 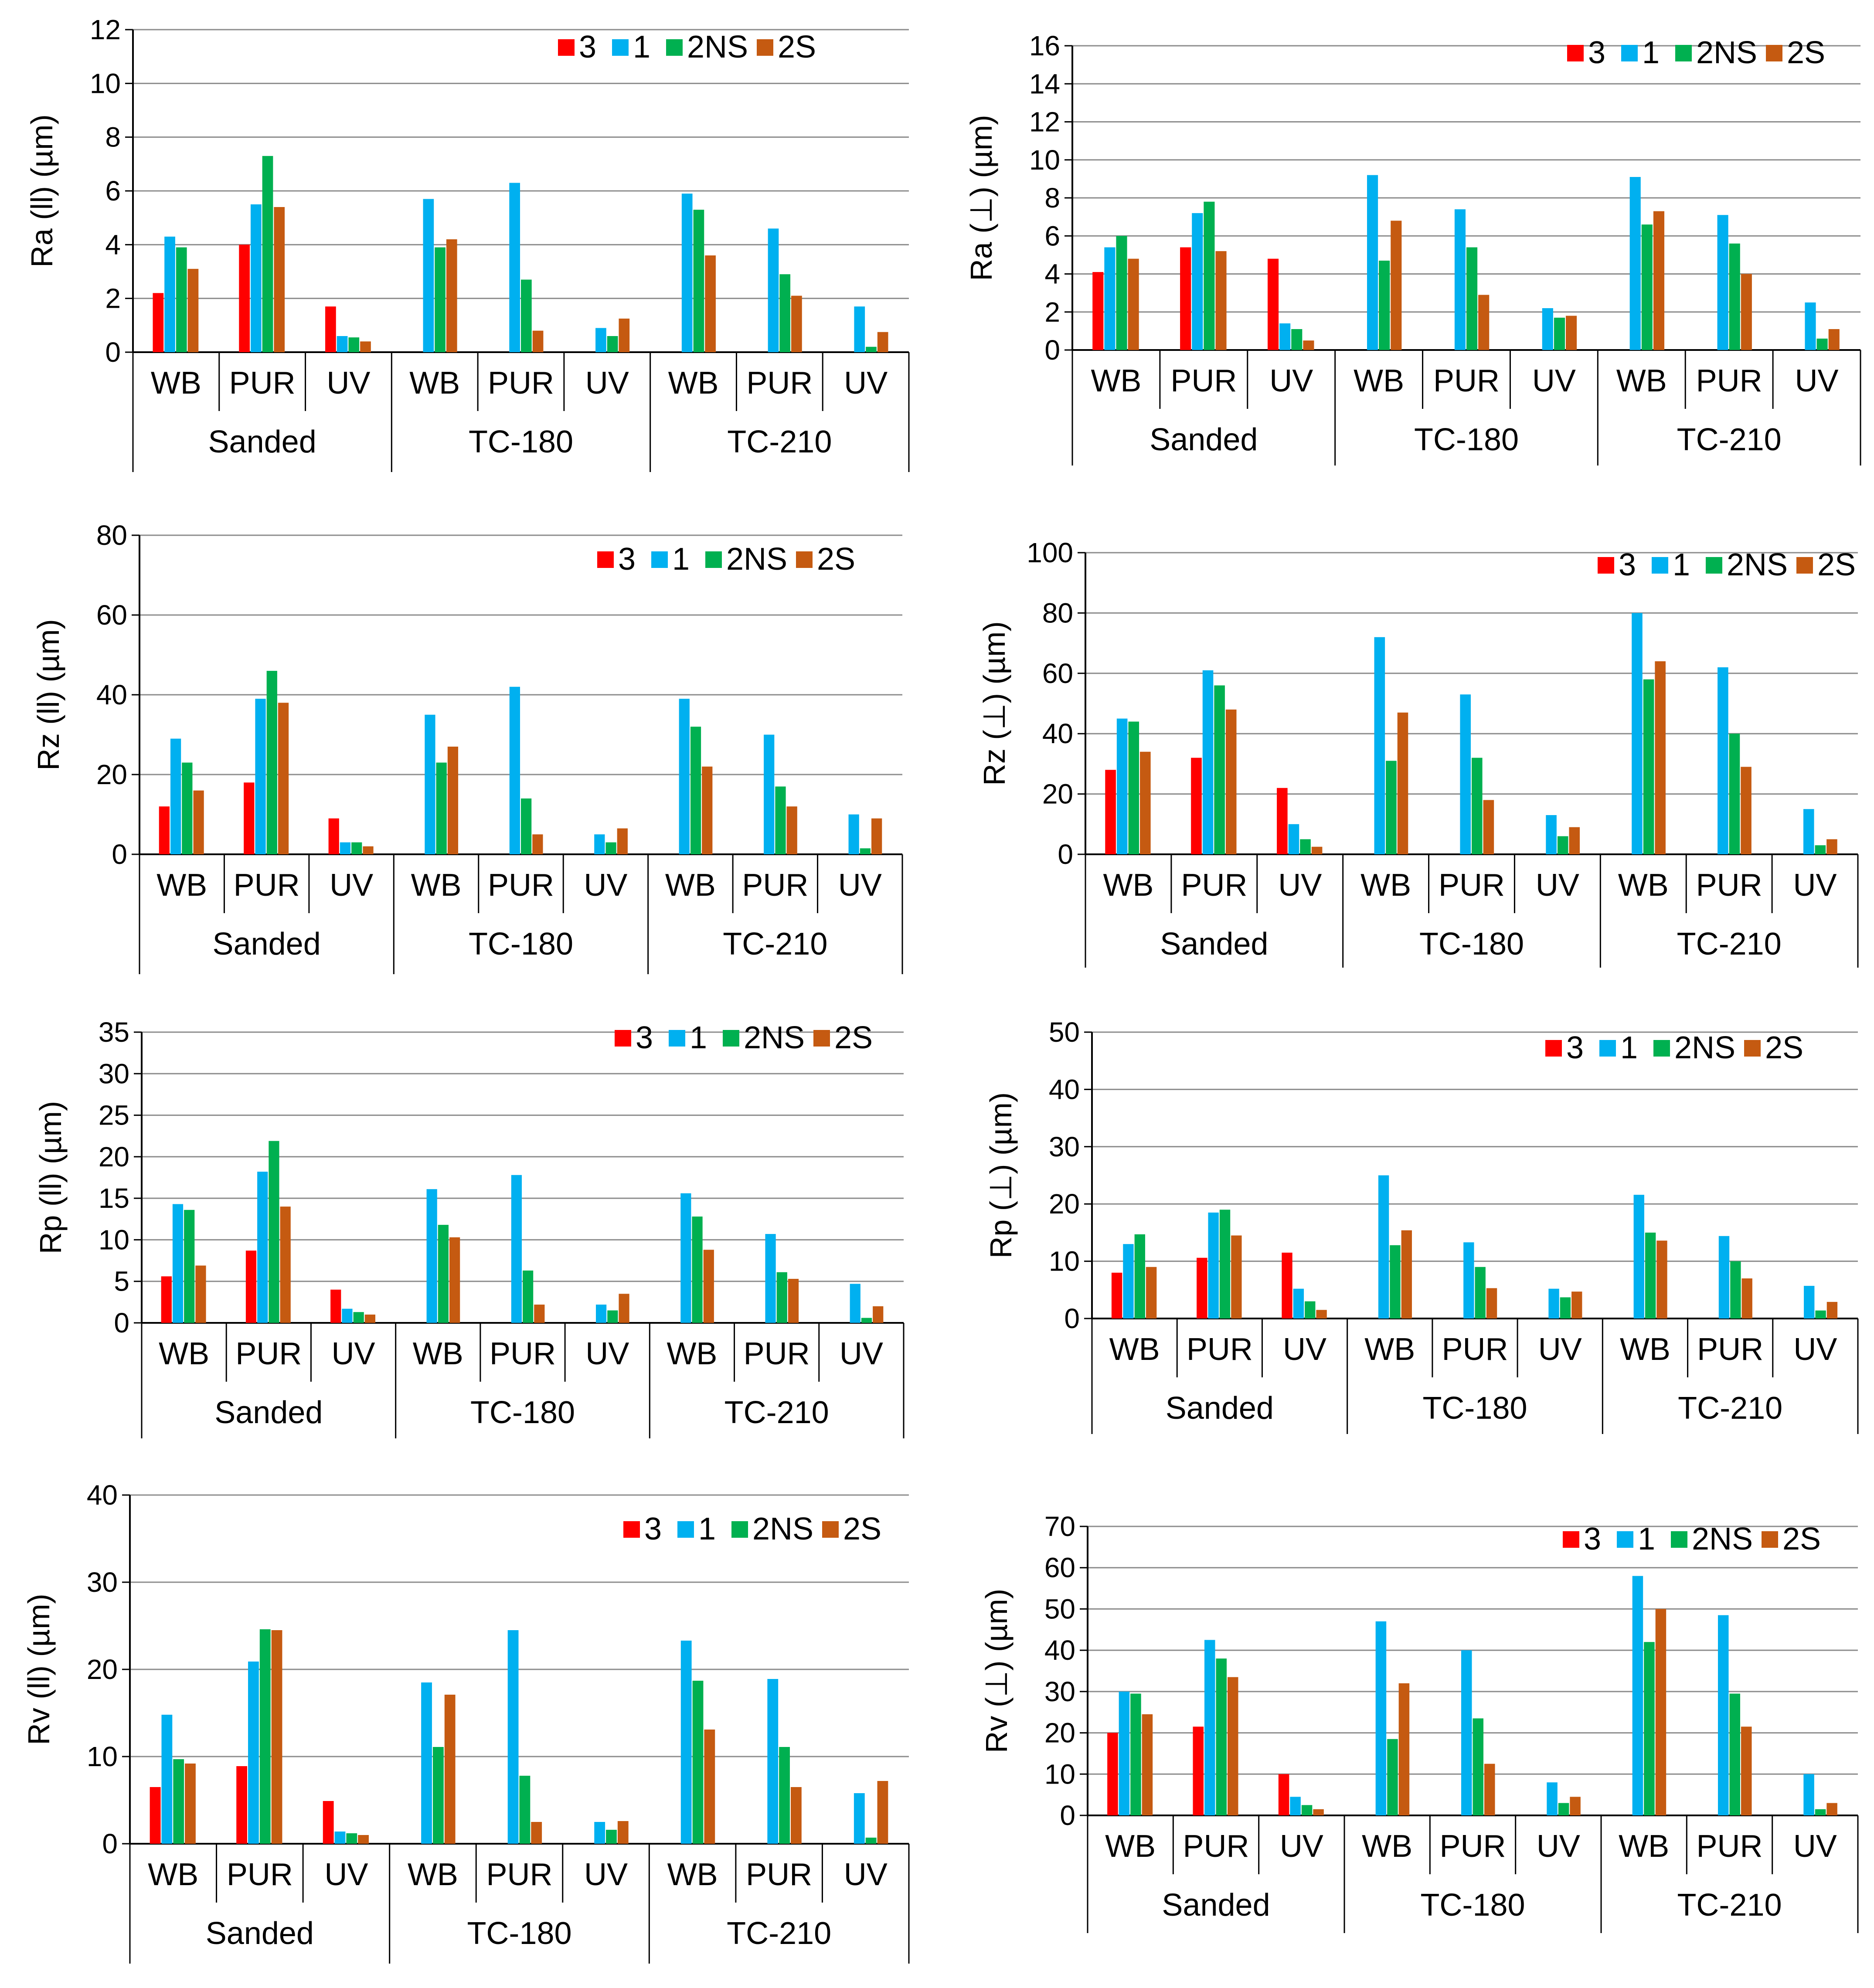 What do you see at coordinates (48, 695) in the screenshot?
I see `y-axis-label: Rz (ll) (µm)` at bounding box center [48, 695].